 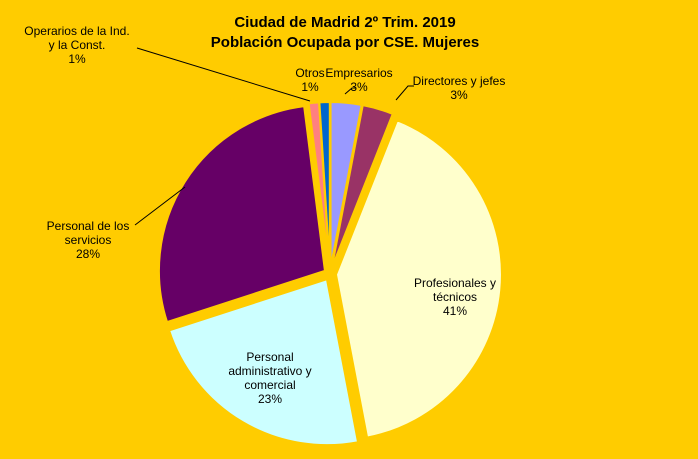 I want to click on chart-subtitle: Población Ocupada por CSE. Mujeres, so click(x=345, y=42).